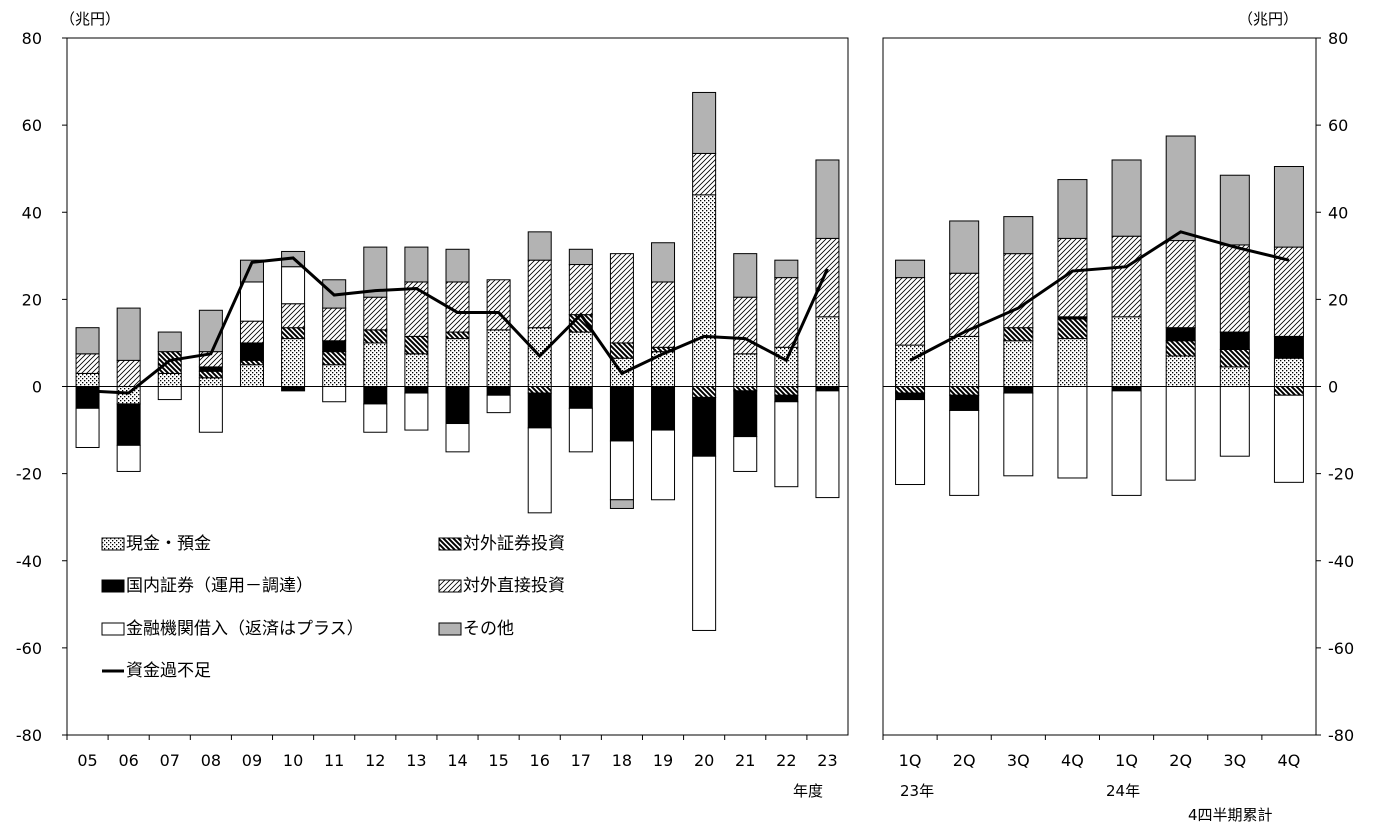  Describe the element at coordinates (128, 760) in the screenshot. I see `x-tick-label: 06` at that location.